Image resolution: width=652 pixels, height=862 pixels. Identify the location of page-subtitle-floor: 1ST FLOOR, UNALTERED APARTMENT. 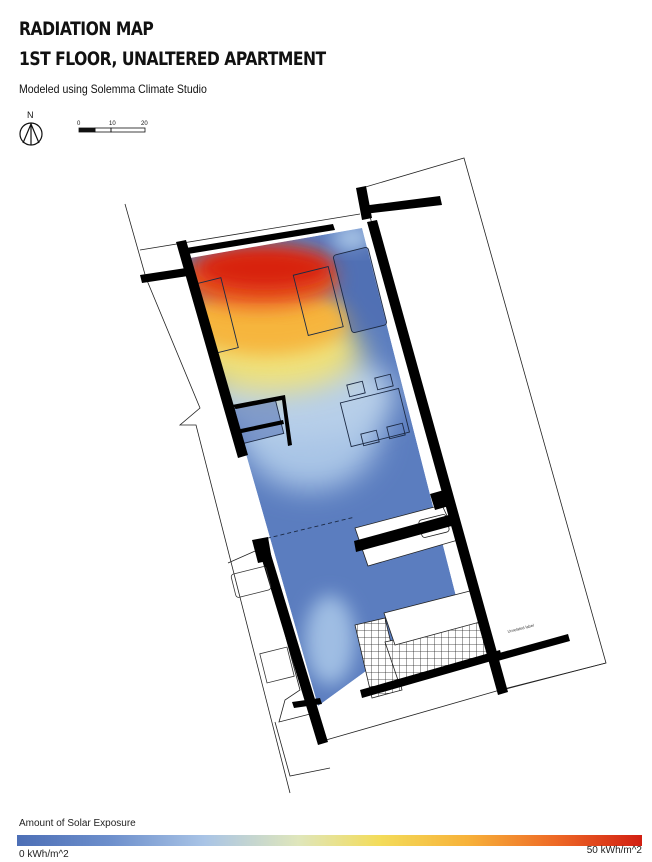
(172, 59).